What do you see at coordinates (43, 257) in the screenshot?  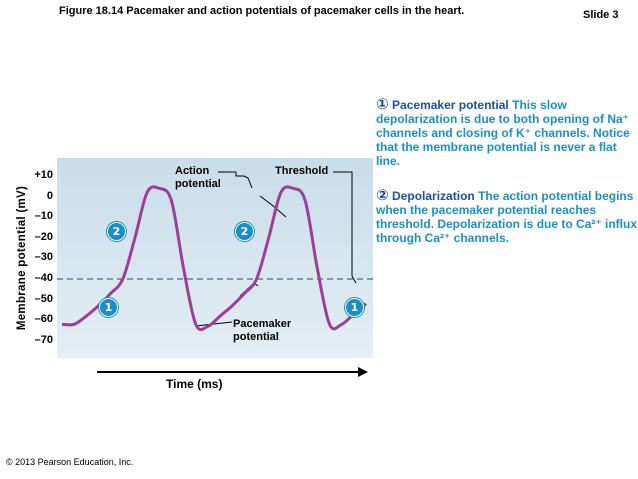 I see `y-tick-label: –30` at bounding box center [43, 257].